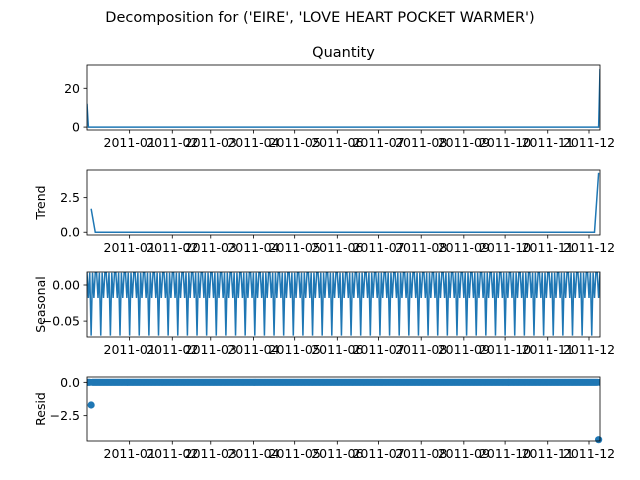  What do you see at coordinates (598, 382) in the screenshot?
I see `resid-point` at bounding box center [598, 382].